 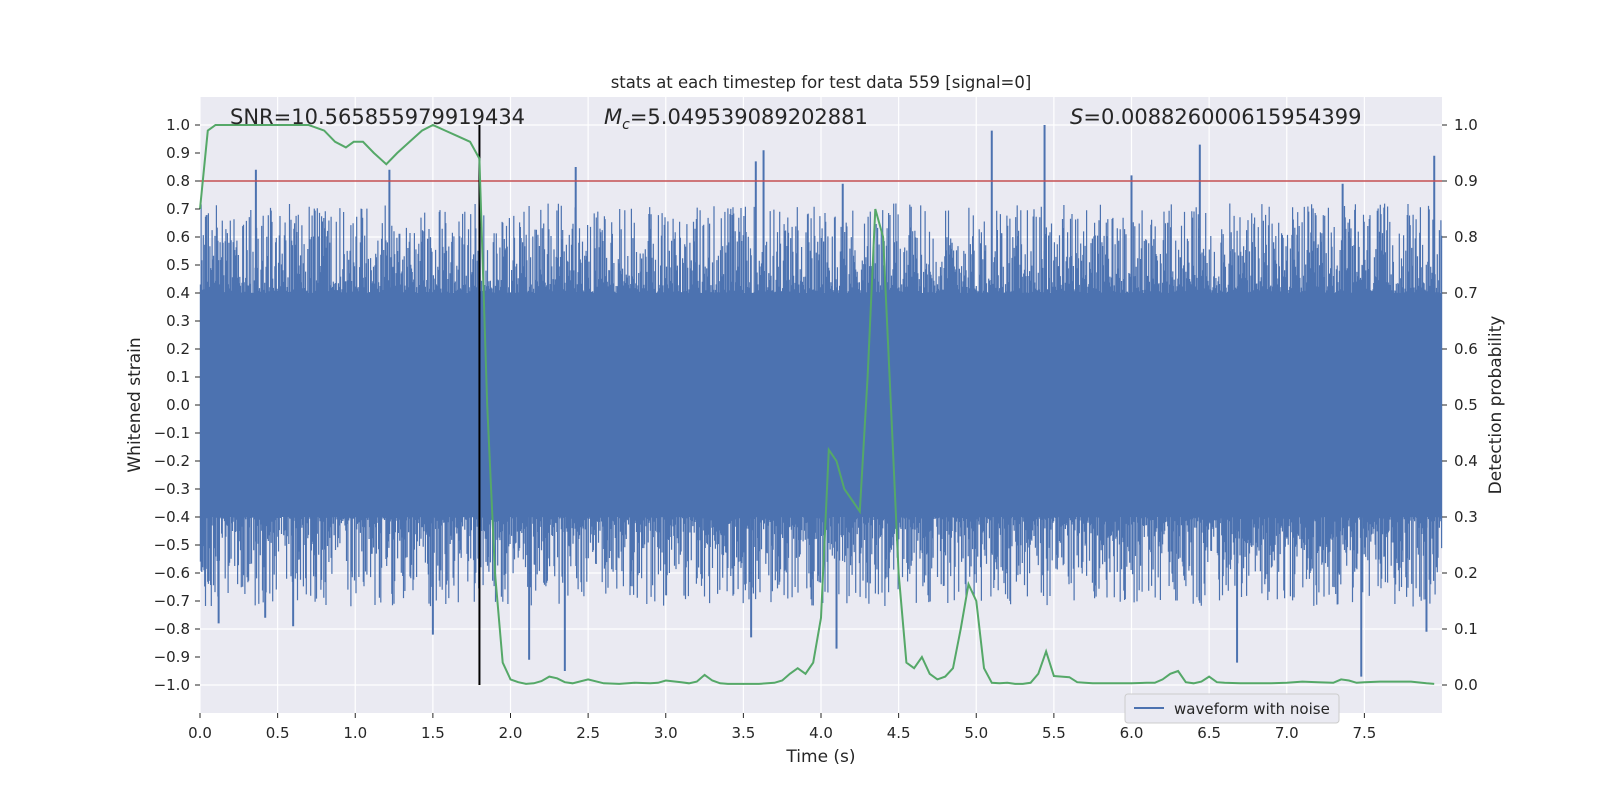 I want to click on left-y-tick-label: 0.1, so click(x=178, y=377).